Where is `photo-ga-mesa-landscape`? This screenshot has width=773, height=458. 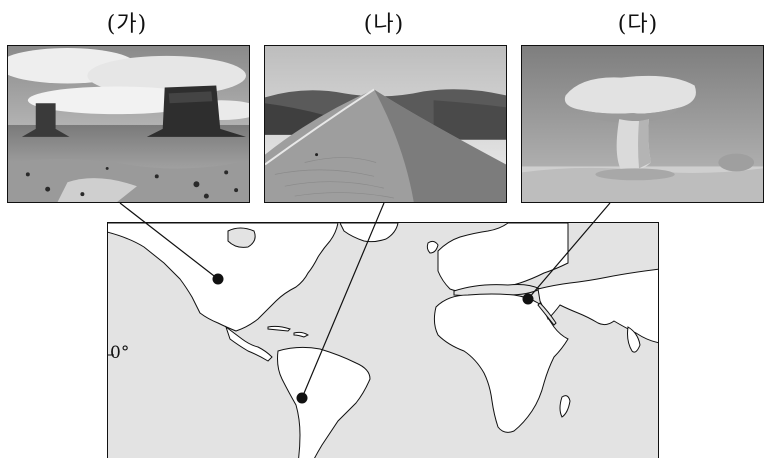 photo-ga-mesa-landscape is located at coordinates (128, 124).